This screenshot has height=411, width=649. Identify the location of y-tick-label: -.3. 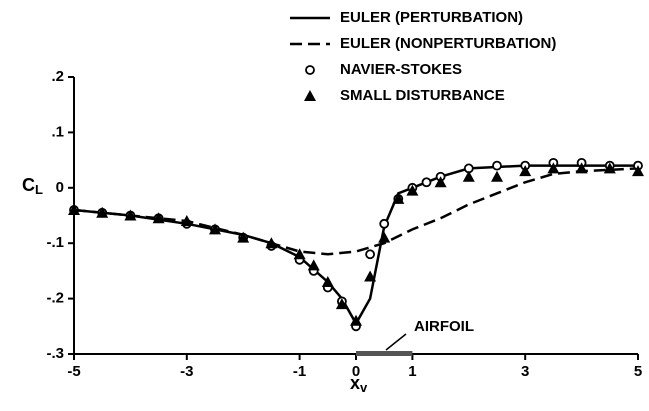
(55, 353).